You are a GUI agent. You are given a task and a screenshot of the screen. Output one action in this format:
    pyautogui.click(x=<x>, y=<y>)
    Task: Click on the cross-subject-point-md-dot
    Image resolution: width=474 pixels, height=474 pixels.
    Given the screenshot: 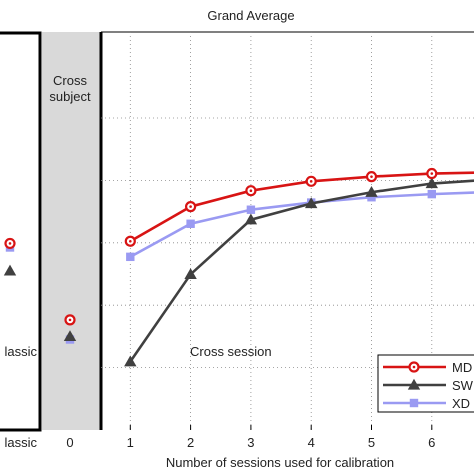 What is the action you would take?
    pyautogui.click(x=70, y=320)
    